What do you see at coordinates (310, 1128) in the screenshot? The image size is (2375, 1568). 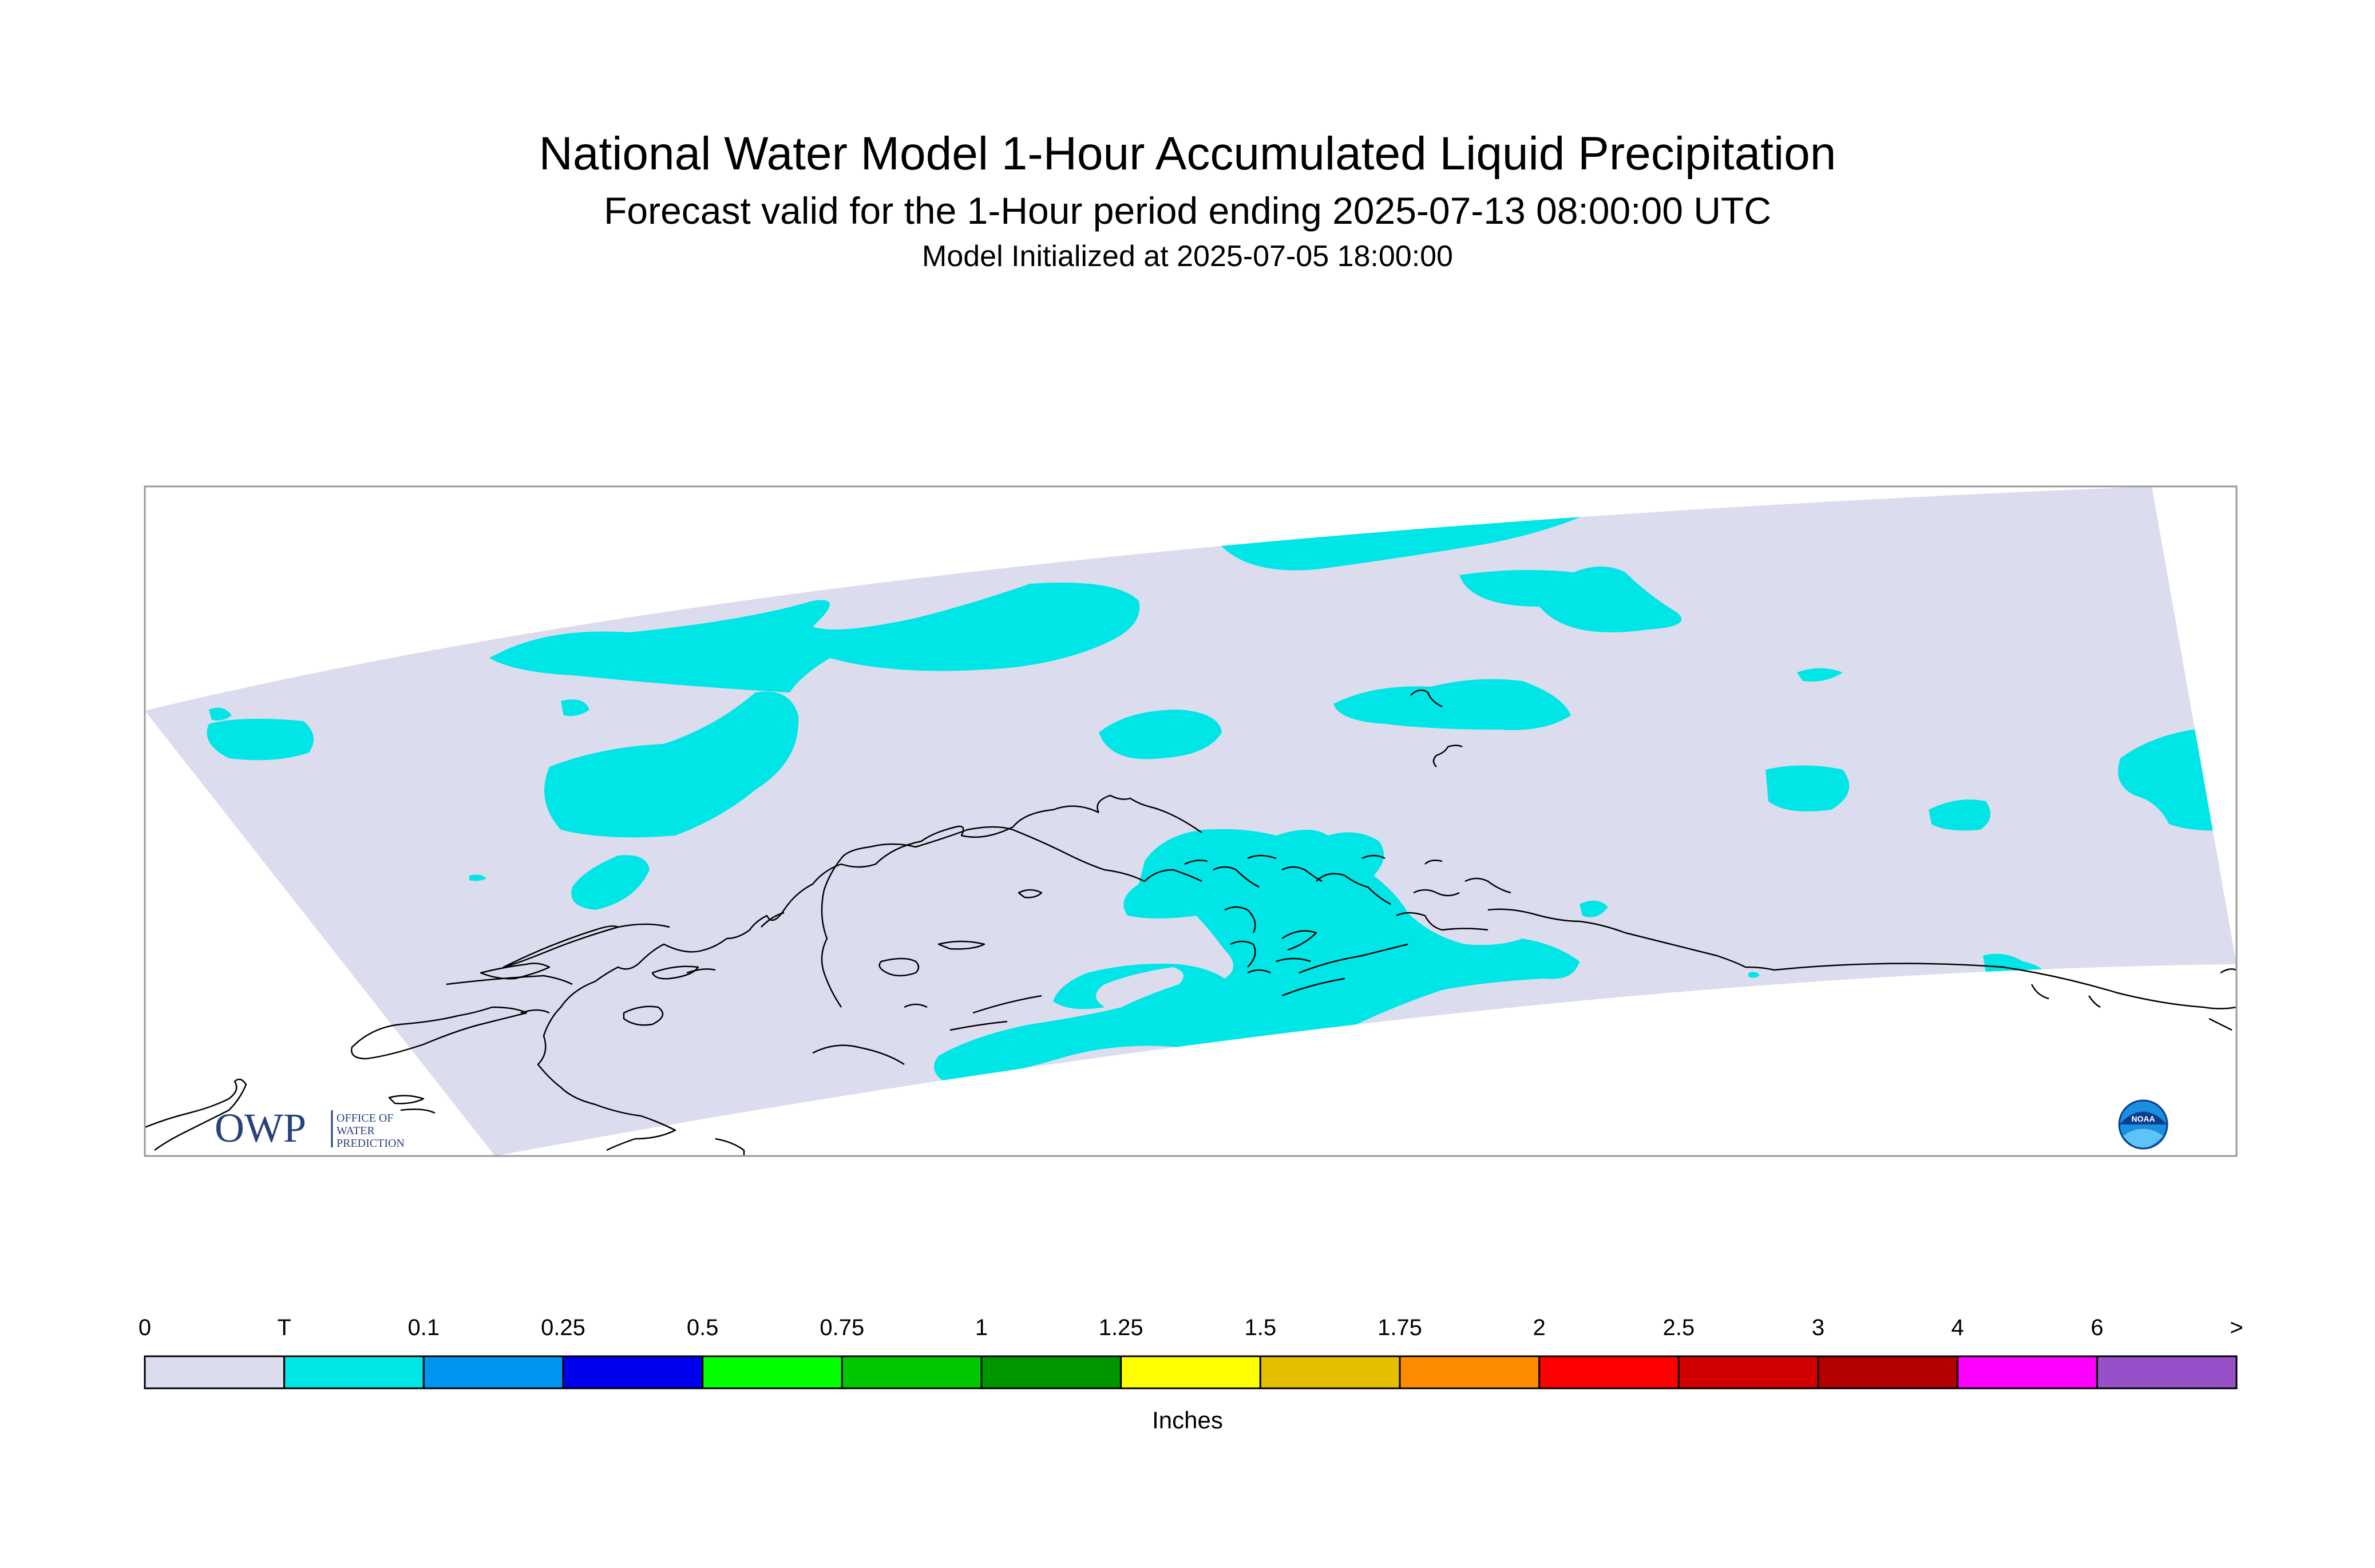 I see `owp-logo: OWP OFFICE OF WATER PREDICTION` at bounding box center [310, 1128].